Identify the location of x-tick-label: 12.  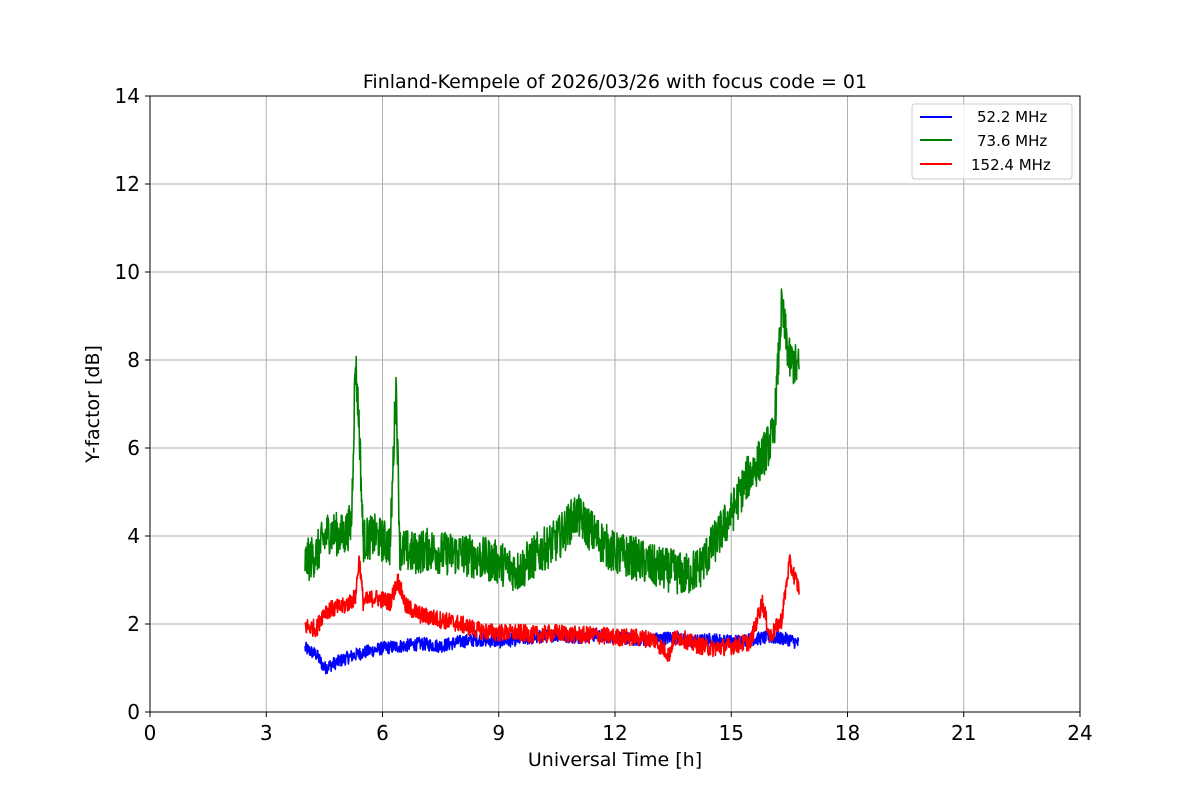
(614, 733).